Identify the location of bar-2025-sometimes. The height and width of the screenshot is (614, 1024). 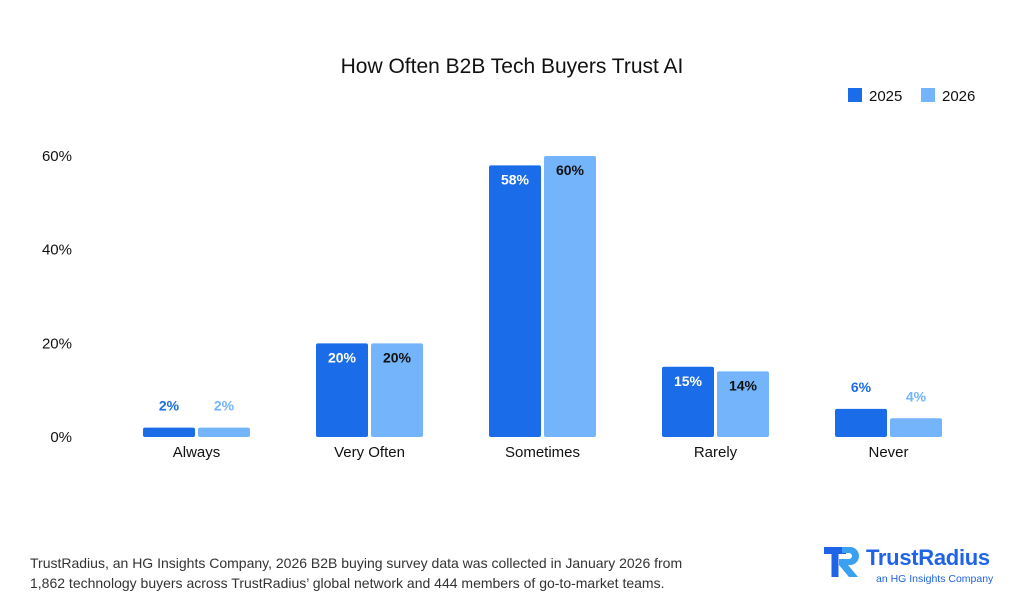
(515, 301).